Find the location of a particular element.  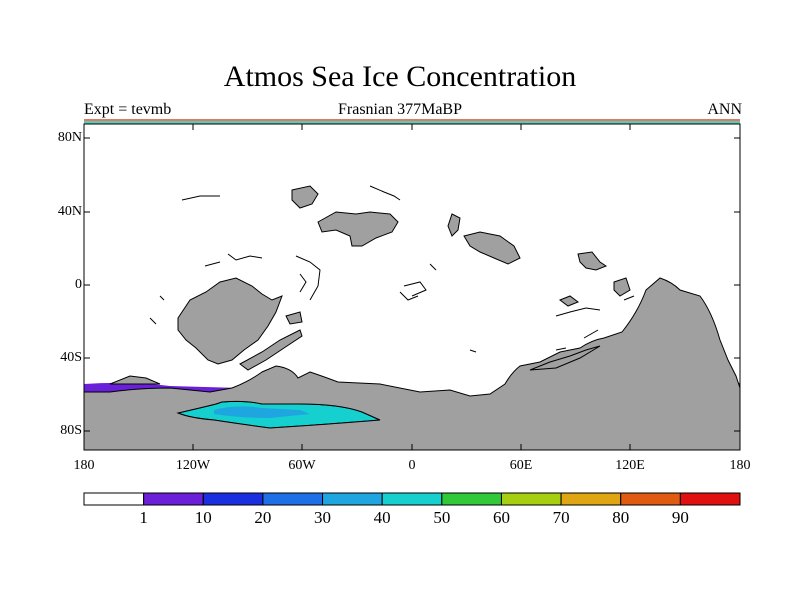

colorbar-label-70: 70 is located at coordinates (561, 517).